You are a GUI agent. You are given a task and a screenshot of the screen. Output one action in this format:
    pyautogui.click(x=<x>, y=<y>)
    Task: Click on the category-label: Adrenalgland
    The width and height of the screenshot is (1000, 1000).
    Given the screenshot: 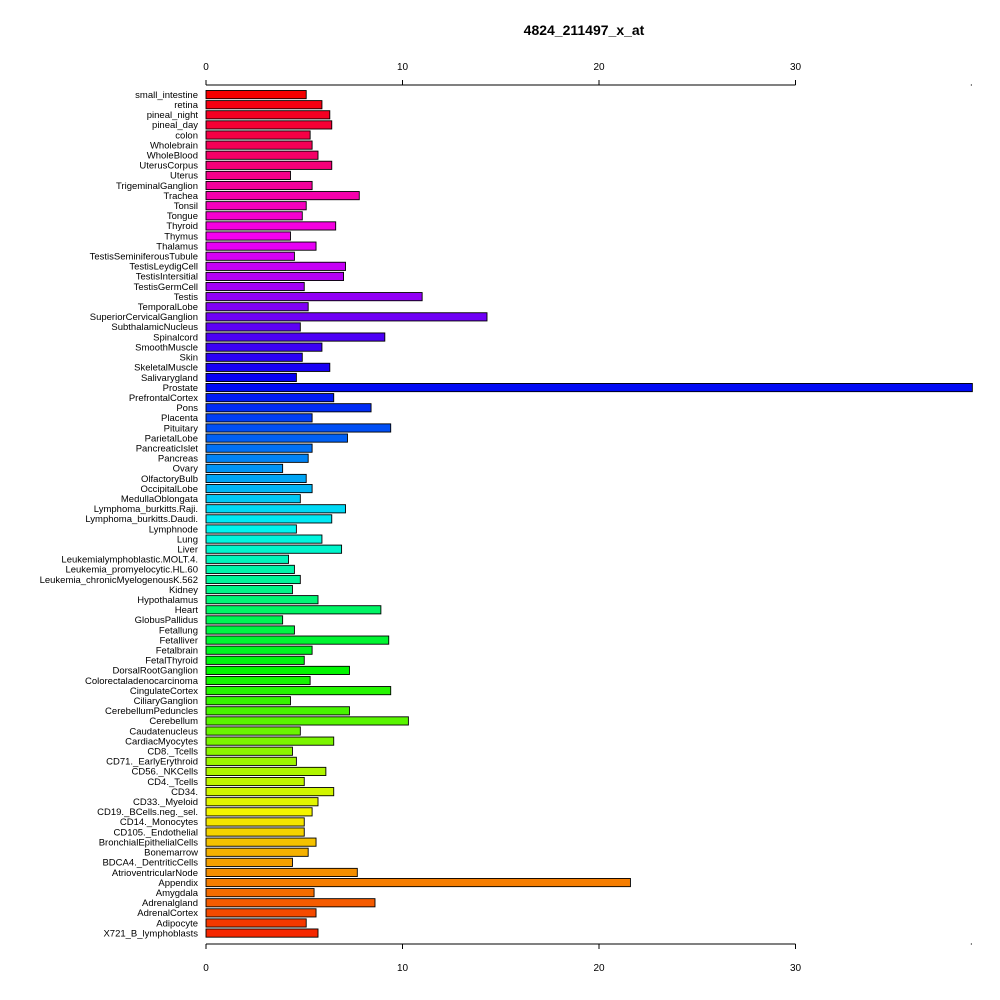 What is the action you would take?
    pyautogui.click(x=170, y=903)
    